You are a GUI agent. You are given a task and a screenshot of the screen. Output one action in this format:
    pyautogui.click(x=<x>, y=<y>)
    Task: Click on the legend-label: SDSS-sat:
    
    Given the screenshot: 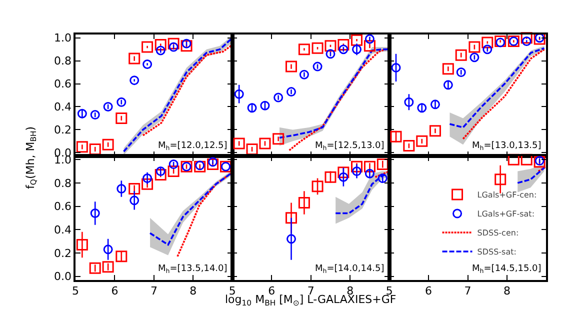 What is the action you would take?
    pyautogui.click(x=496, y=252)
    